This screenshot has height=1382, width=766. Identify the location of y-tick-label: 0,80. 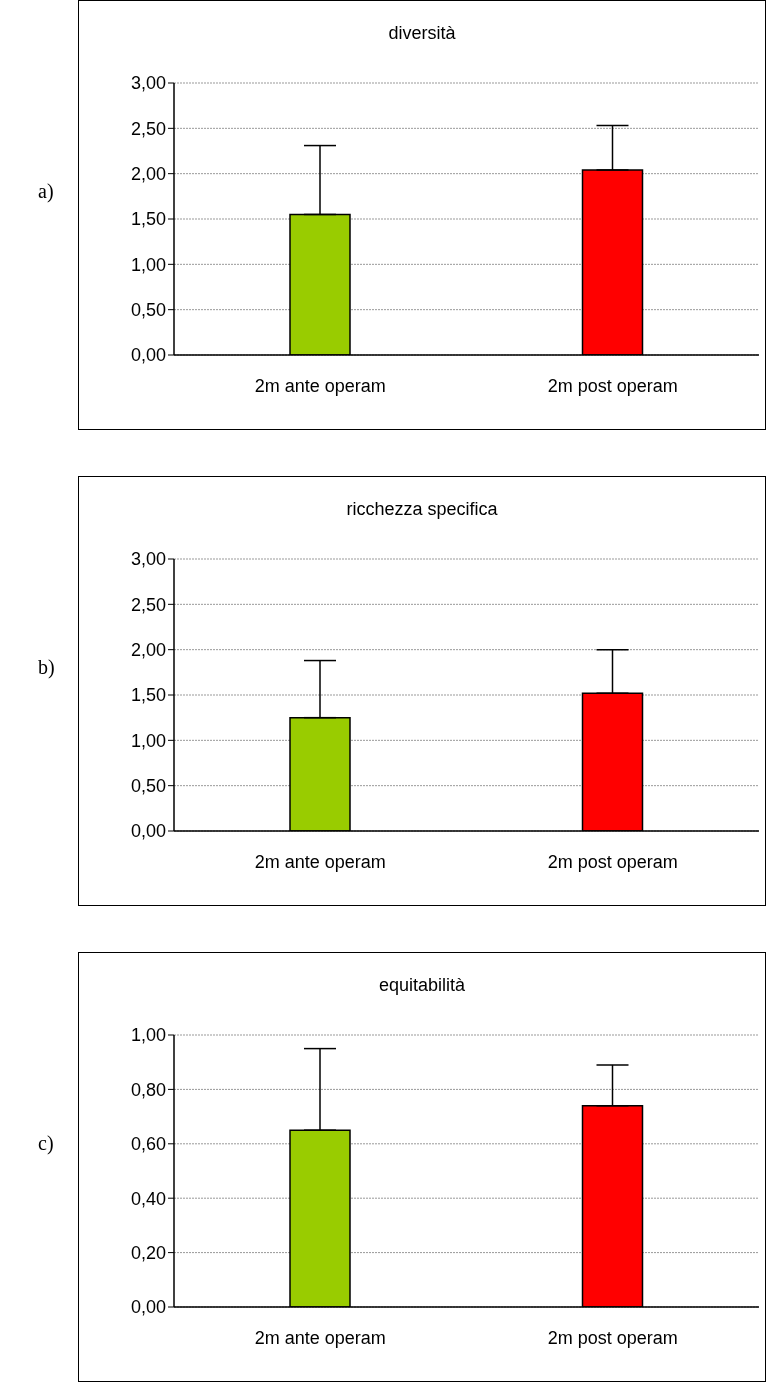
(148, 1089).